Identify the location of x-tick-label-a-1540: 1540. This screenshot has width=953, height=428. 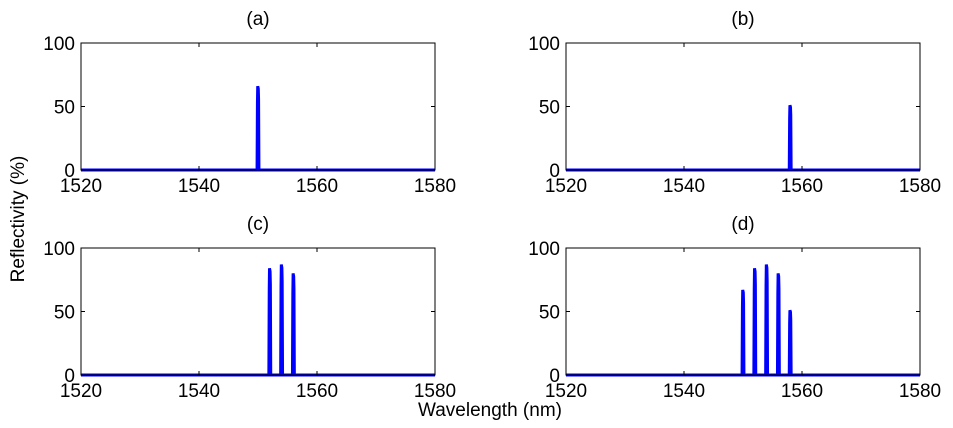
(199, 186).